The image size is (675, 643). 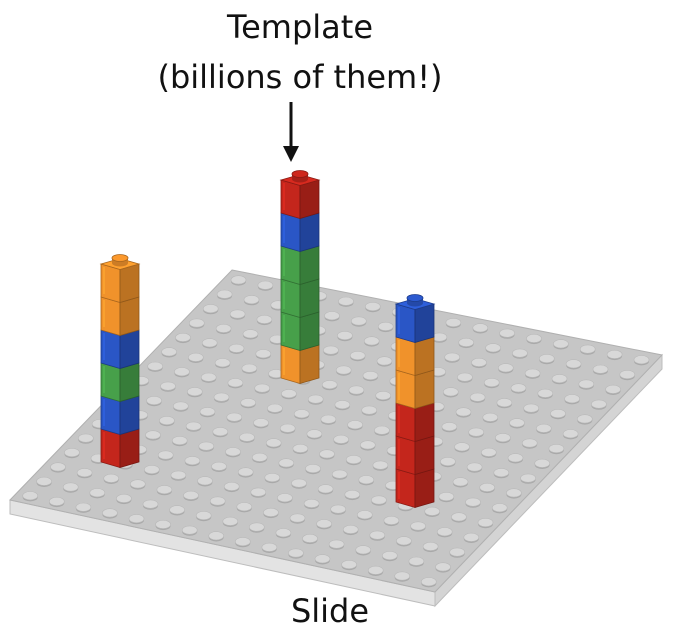 I want to click on slide-label: Slide, so click(x=330, y=611).